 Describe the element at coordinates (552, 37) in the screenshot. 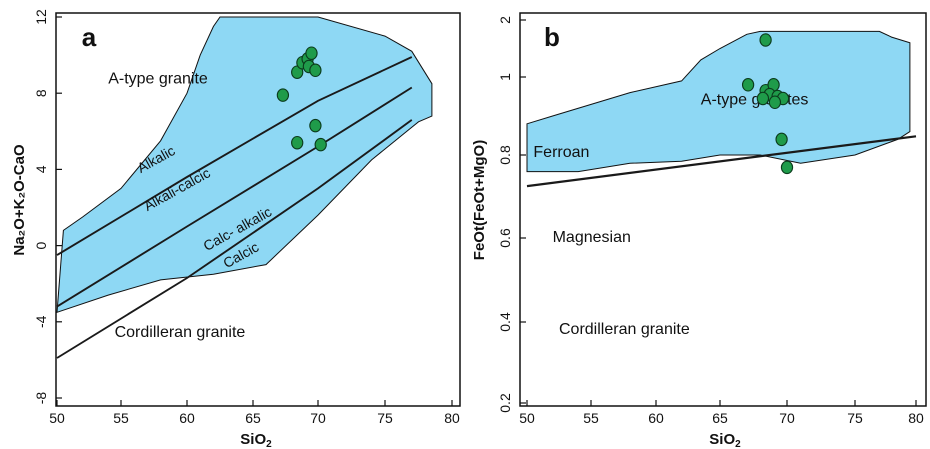

I see `panel-label: b` at that location.